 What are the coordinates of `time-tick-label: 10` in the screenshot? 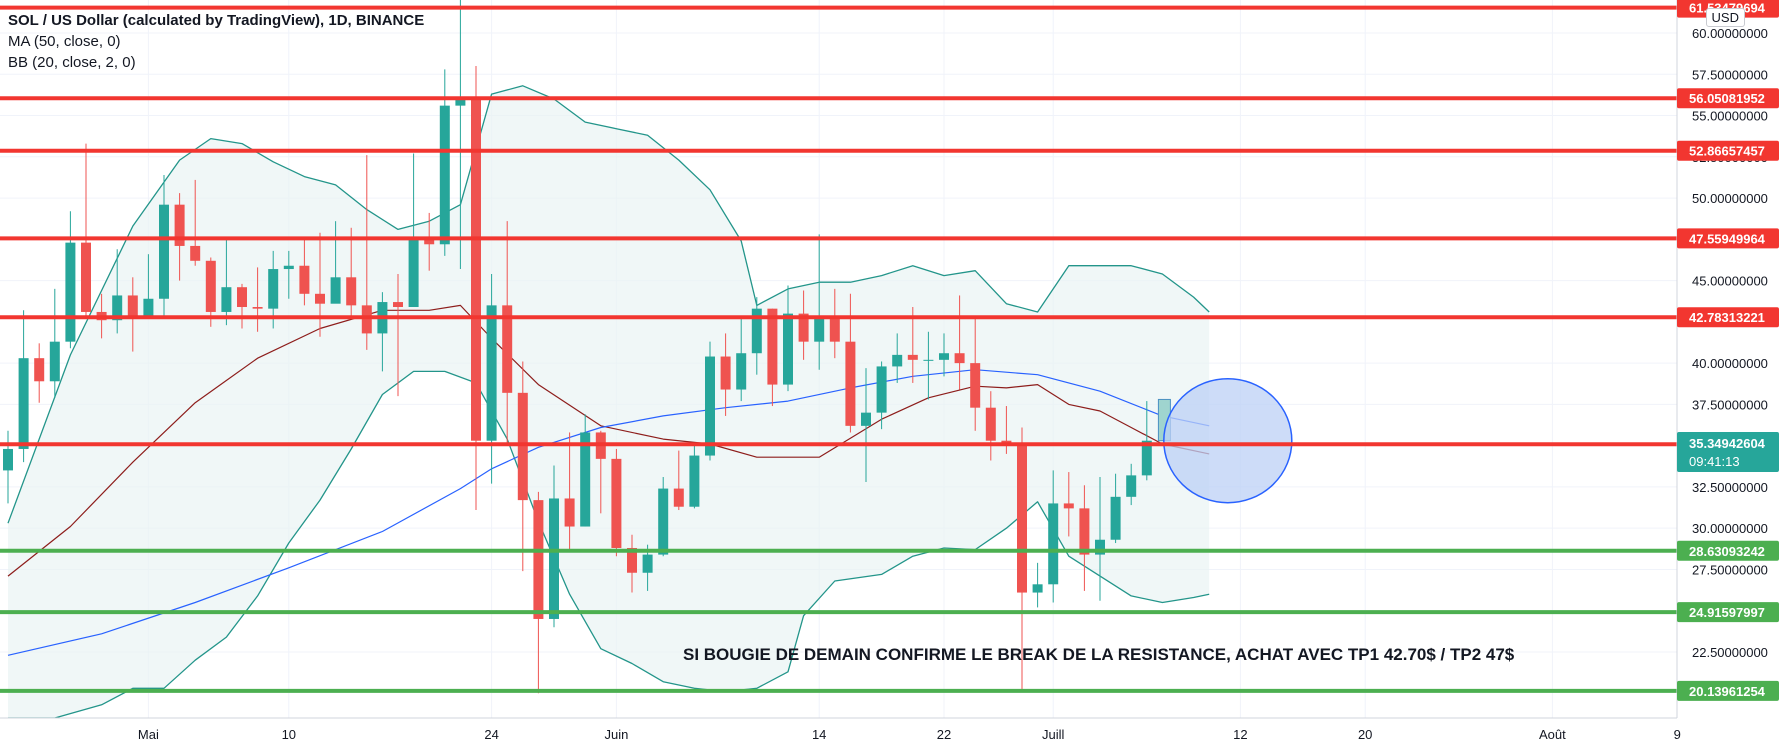 It's located at (289, 734).